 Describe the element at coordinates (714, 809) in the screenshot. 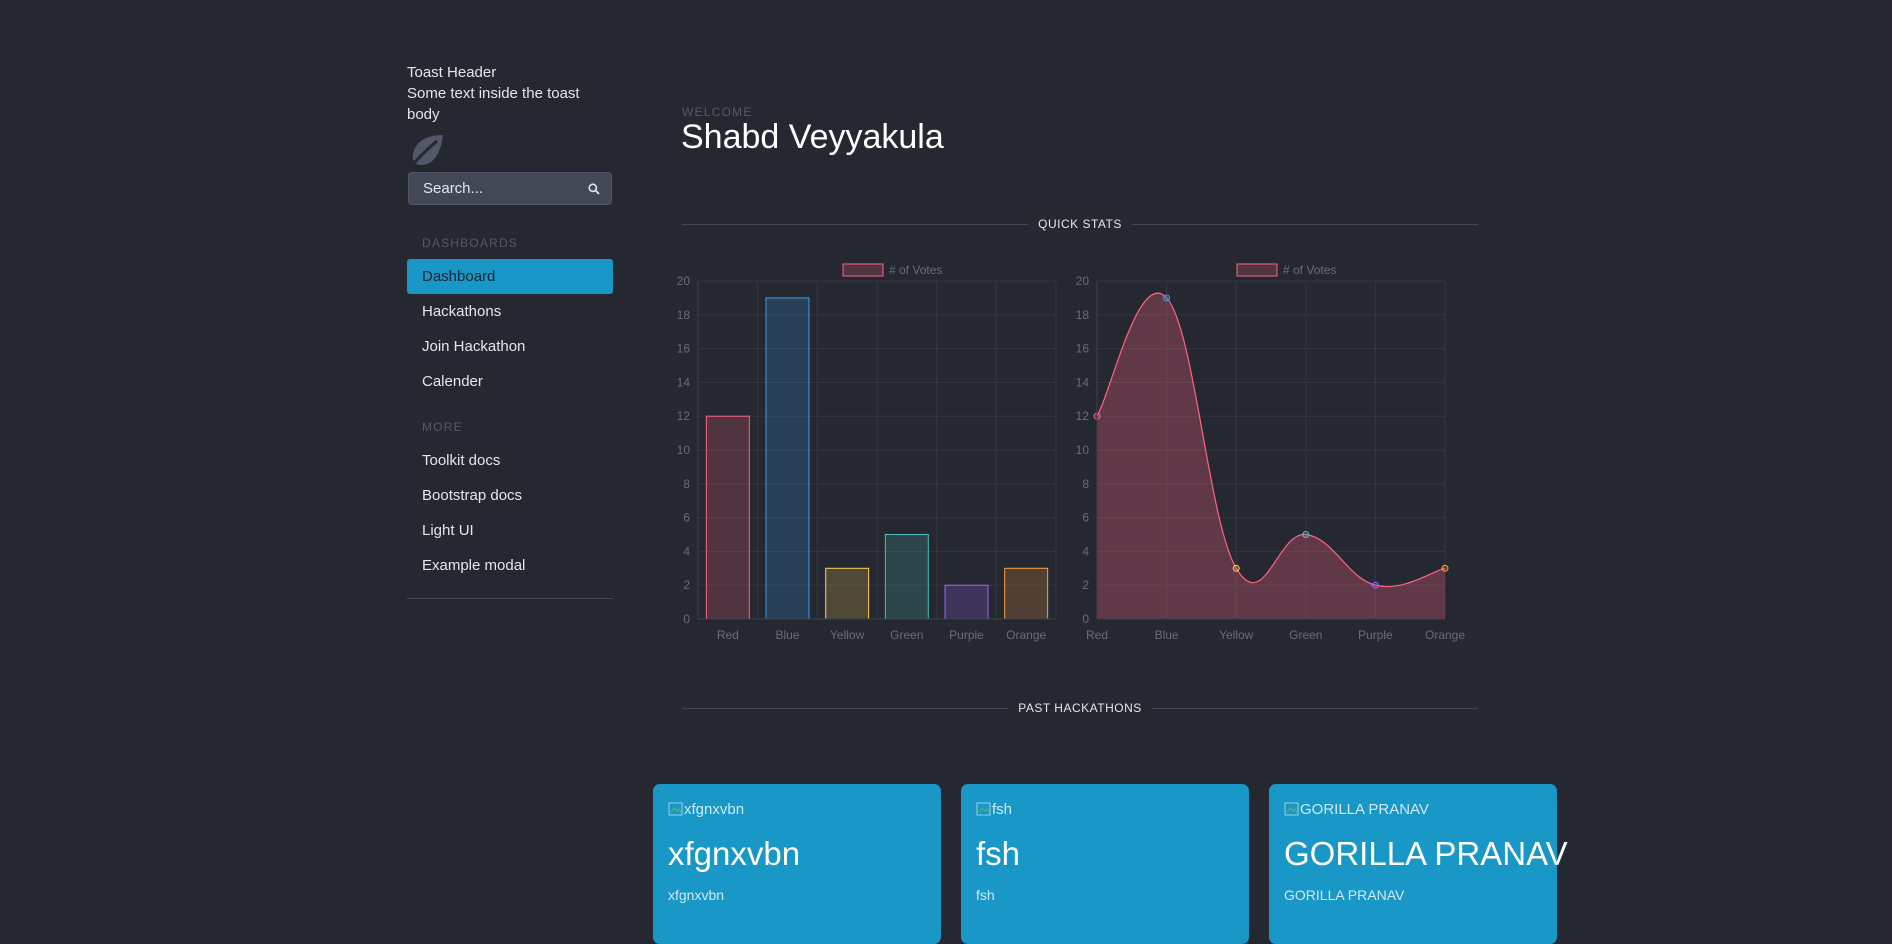

I see `card-image-alt: xfgnxvbn` at that location.